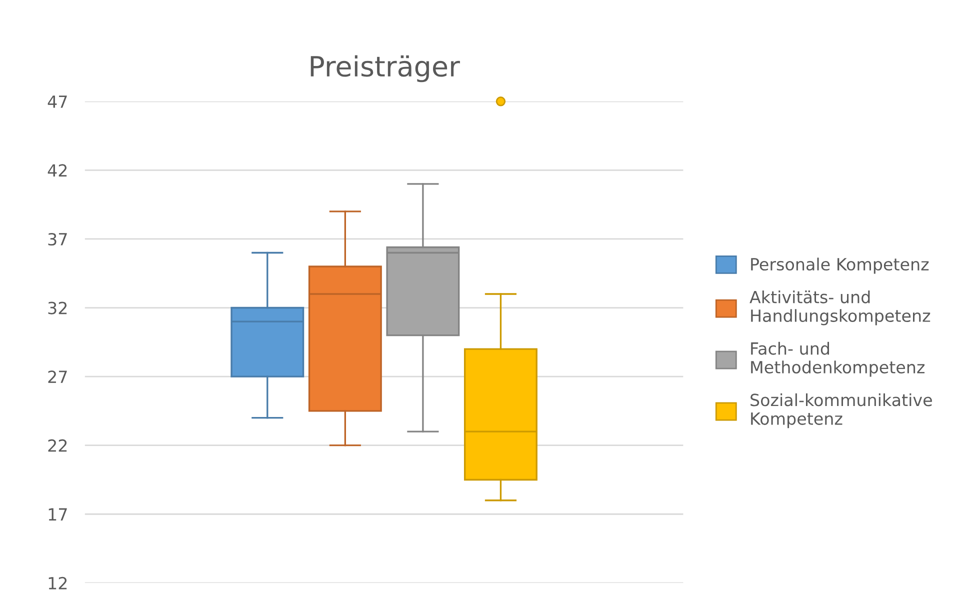 The width and height of the screenshot is (976, 593). Describe the element at coordinates (57, 583) in the screenshot. I see `y-tick-label: 12` at that location.